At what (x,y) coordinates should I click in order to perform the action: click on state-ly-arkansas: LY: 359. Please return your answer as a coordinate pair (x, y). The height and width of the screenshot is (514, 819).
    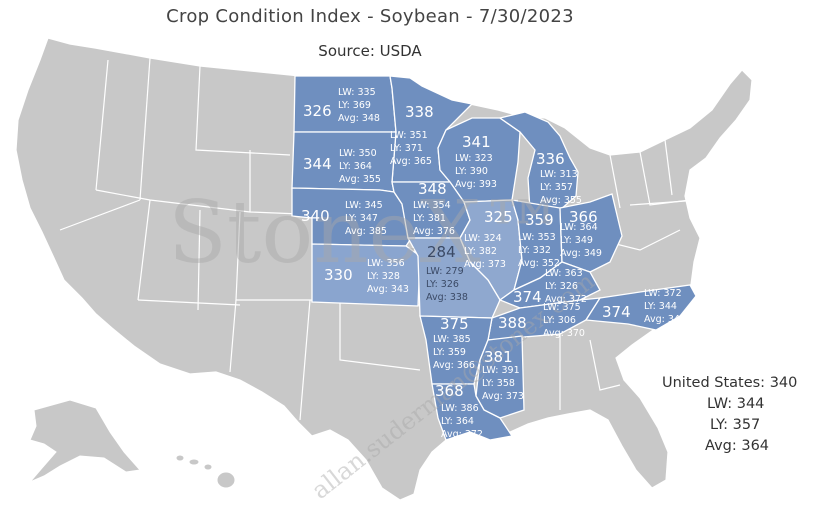
    Looking at the image, I should click on (449, 352).